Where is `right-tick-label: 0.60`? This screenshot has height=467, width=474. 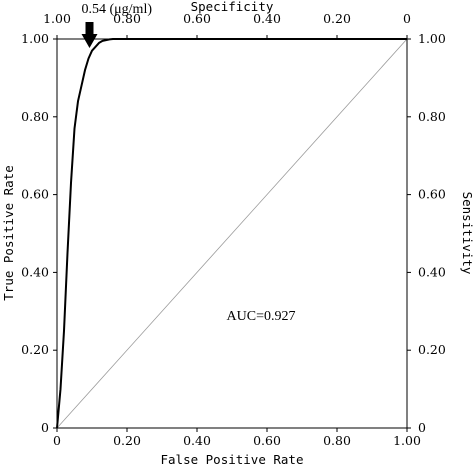 right-tick-label: 0.60 is located at coordinates (432, 194).